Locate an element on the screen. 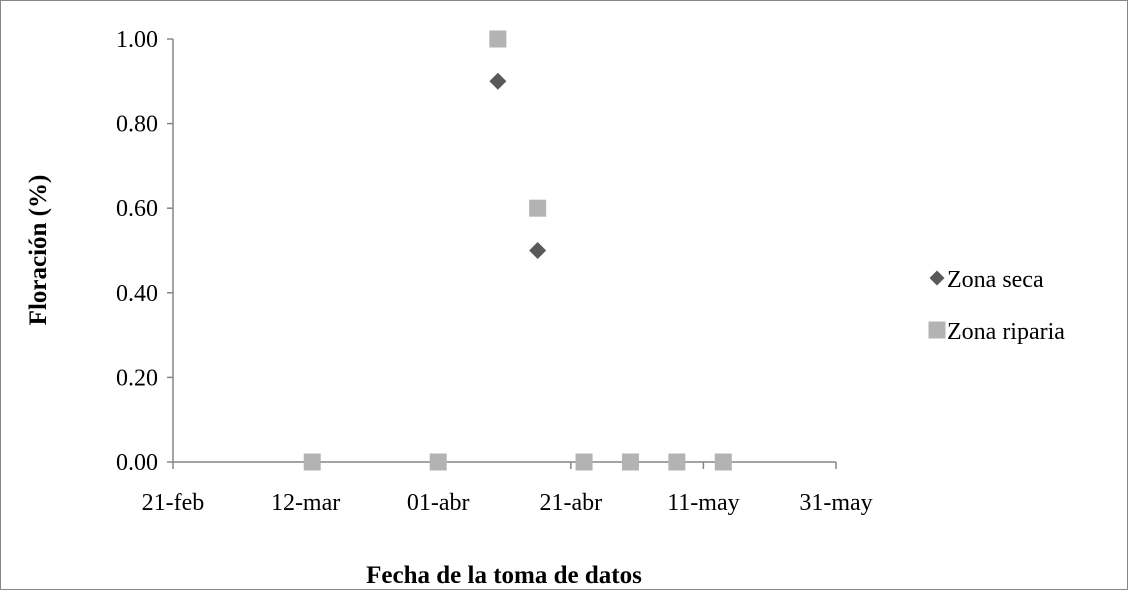  x-axis-title: Fecha de la toma de datos is located at coordinates (504, 575).